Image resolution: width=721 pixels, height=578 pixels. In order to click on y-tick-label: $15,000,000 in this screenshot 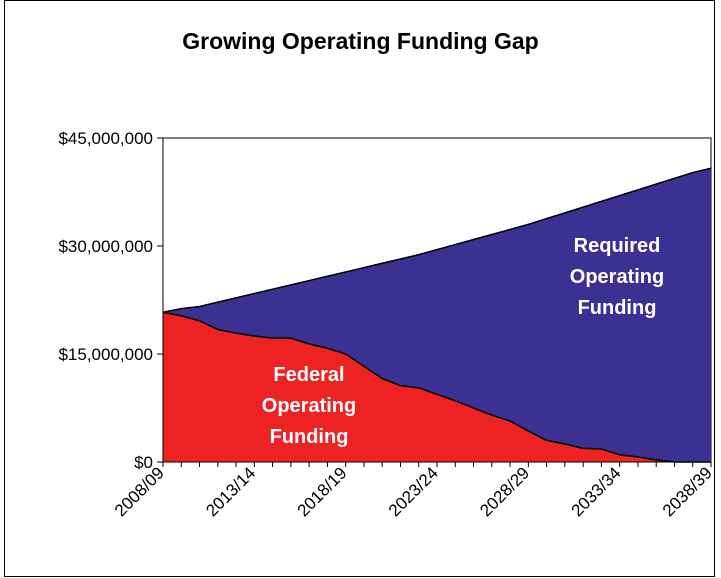, I will do `click(105, 354)`.